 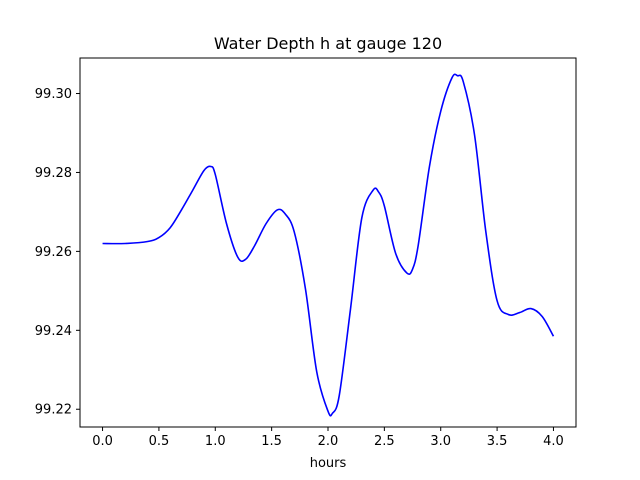 What do you see at coordinates (553, 441) in the screenshot?
I see `x-tick-label: 4.0` at bounding box center [553, 441].